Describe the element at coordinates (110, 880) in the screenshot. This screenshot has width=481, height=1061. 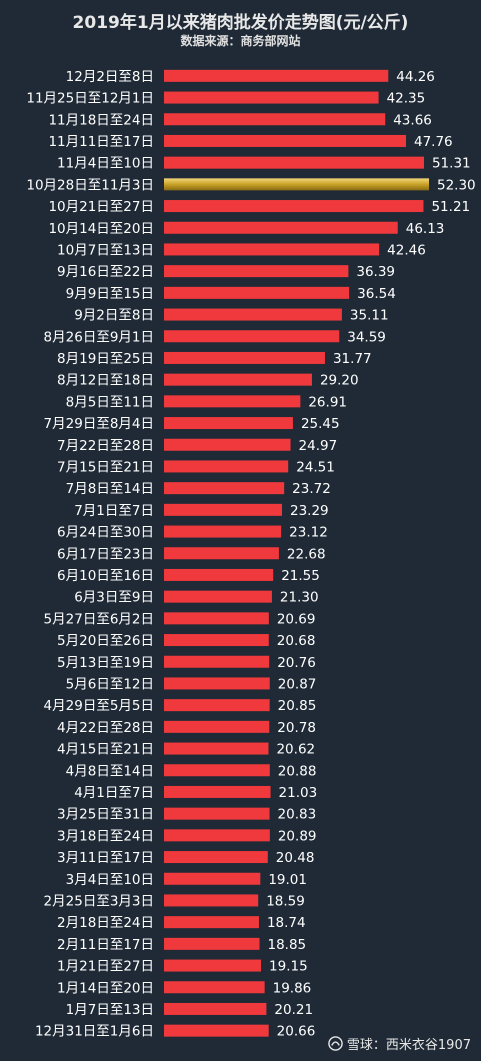
I see `category-label: 3月4日至10日` at that location.